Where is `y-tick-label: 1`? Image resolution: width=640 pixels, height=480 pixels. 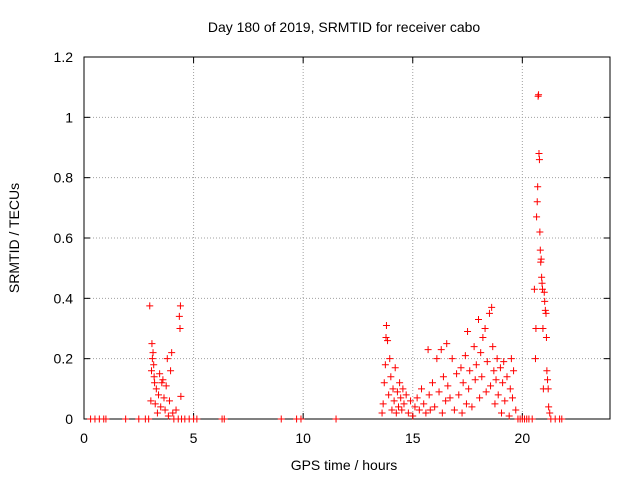 y-tick-label: 1 is located at coordinates (69, 117).